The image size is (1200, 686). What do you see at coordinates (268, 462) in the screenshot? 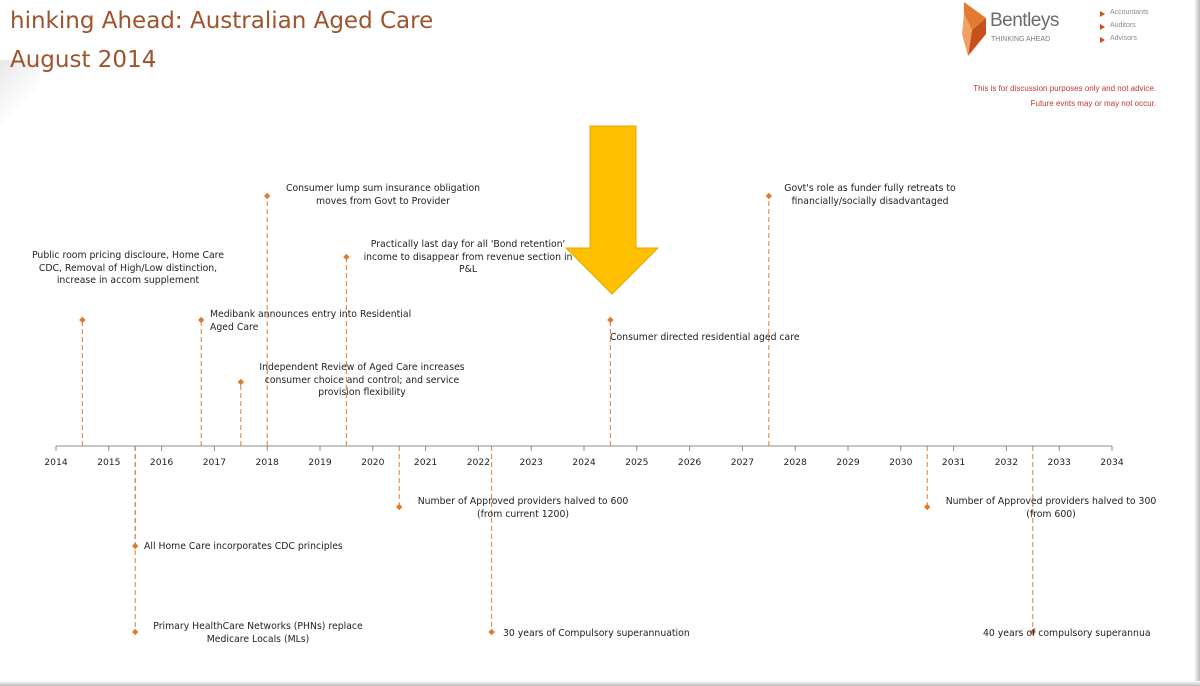
I see `axis-year-label: 2018` at bounding box center [268, 462].